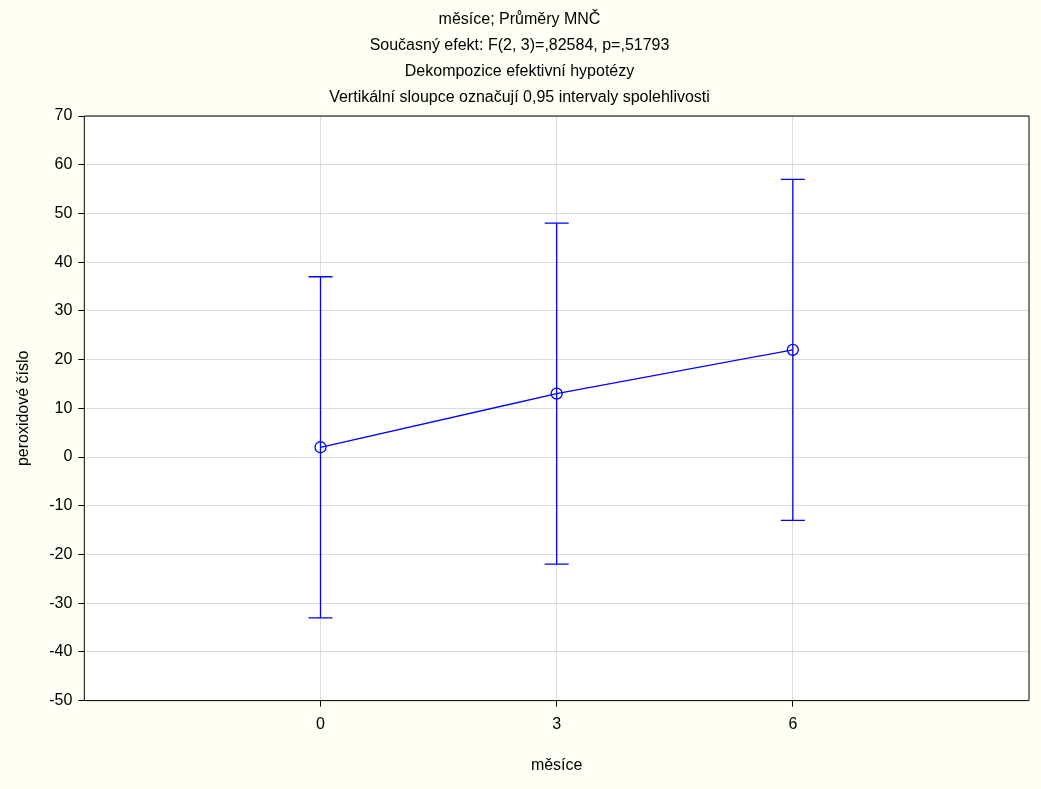 This screenshot has width=1041, height=789. I want to click on x-tick-label: 3, so click(557, 723).